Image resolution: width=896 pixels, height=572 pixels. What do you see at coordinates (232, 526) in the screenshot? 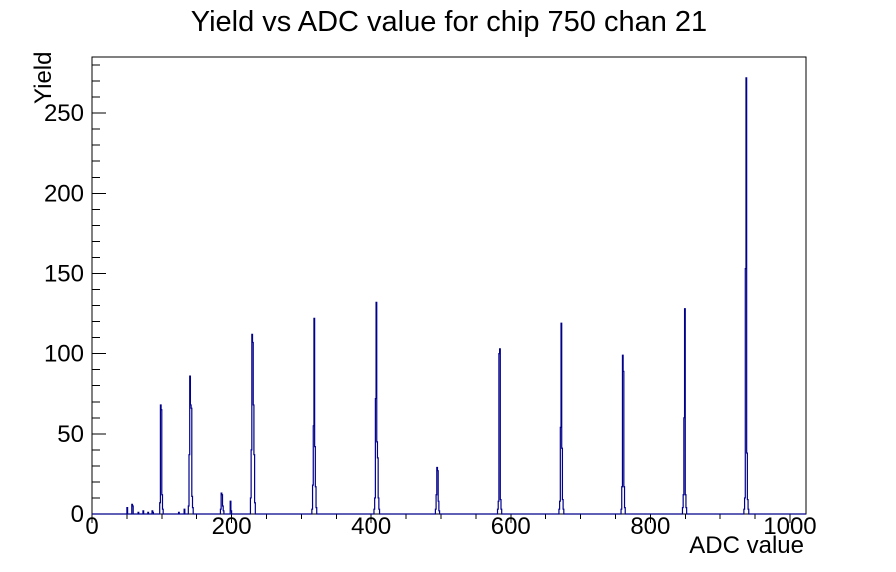
I see `x-tick-label: 200` at bounding box center [232, 526].